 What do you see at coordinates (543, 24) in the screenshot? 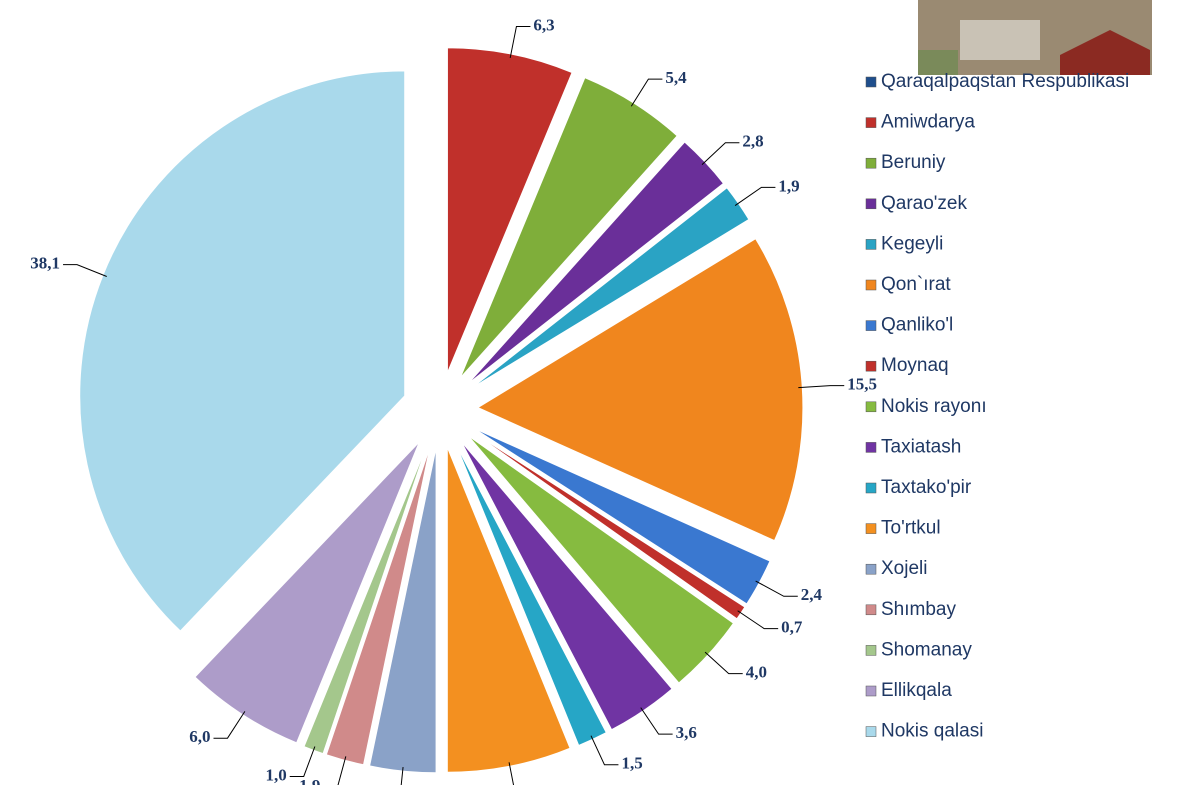
I see `data-label: 6,3` at bounding box center [543, 24].